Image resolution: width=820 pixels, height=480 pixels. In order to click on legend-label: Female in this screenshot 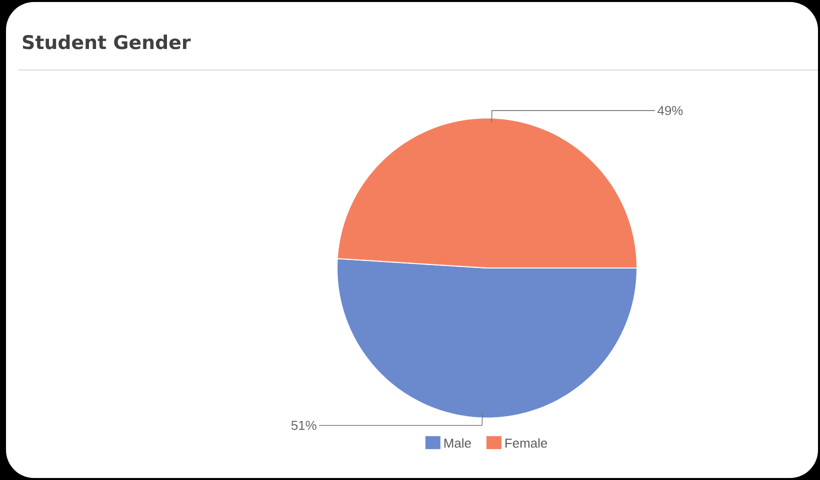, I will do `click(527, 443)`.